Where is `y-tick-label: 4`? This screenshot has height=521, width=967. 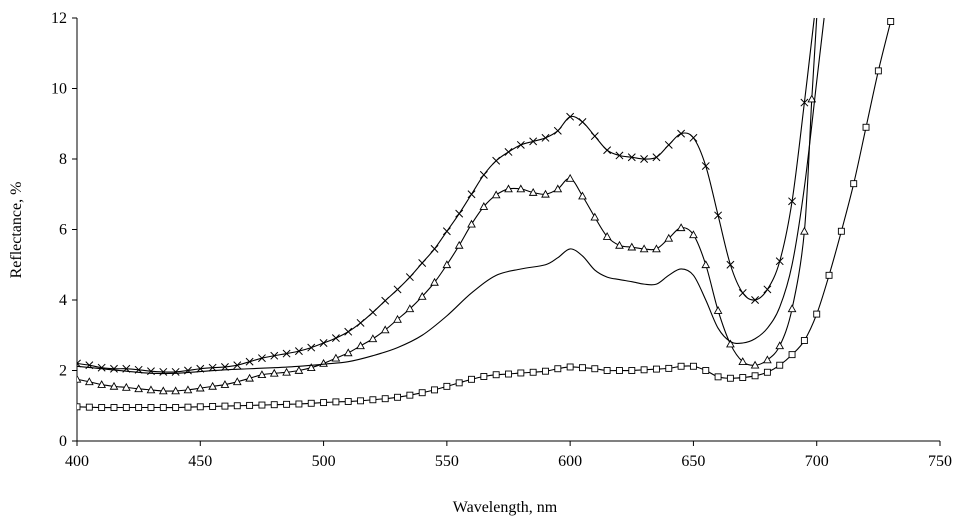 y-tick-label: 4 is located at coordinates (63, 300).